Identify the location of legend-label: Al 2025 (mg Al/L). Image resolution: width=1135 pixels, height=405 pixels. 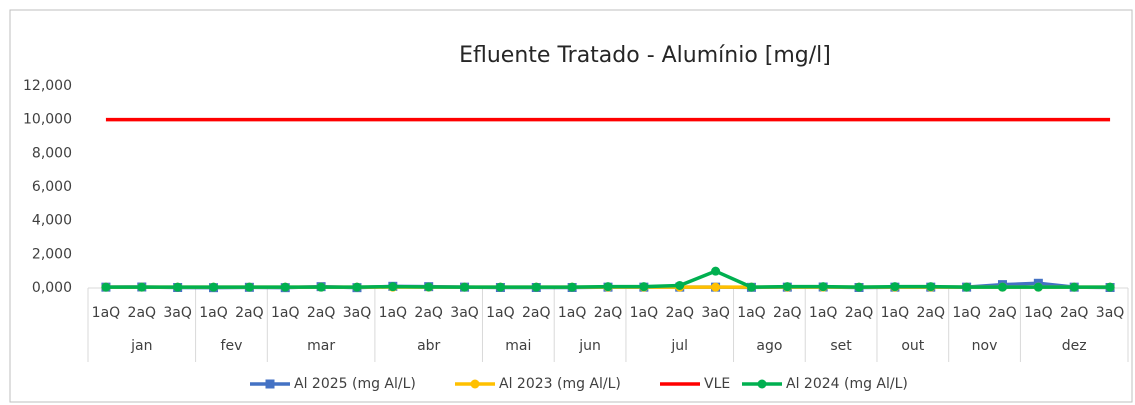
(355, 384).